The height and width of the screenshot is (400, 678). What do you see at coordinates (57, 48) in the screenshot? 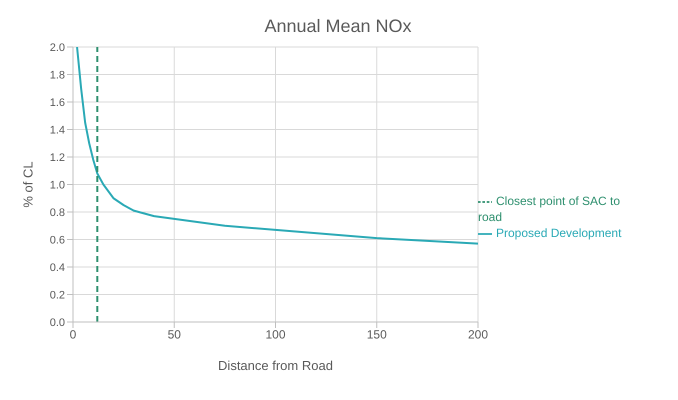
I see `y-tick-label: 2.0` at bounding box center [57, 48].